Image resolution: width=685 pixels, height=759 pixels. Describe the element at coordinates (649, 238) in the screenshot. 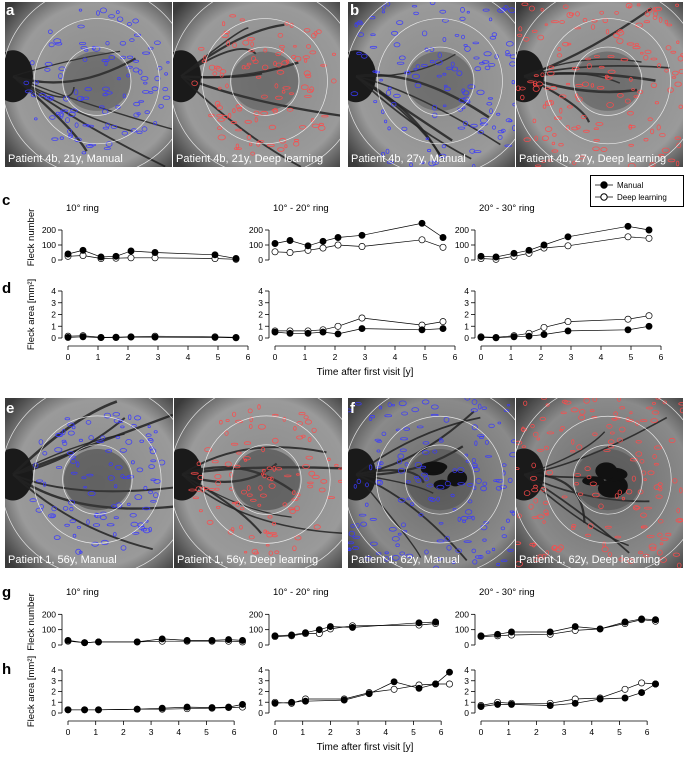

I see `data-point-deep` at that location.